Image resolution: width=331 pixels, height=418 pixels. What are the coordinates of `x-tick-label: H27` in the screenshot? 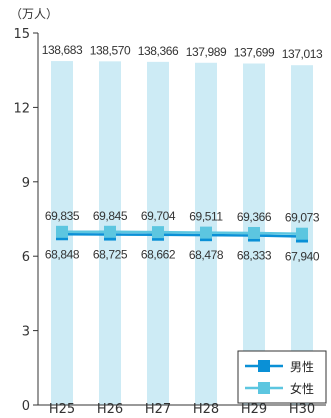 It's located at (158, 409).